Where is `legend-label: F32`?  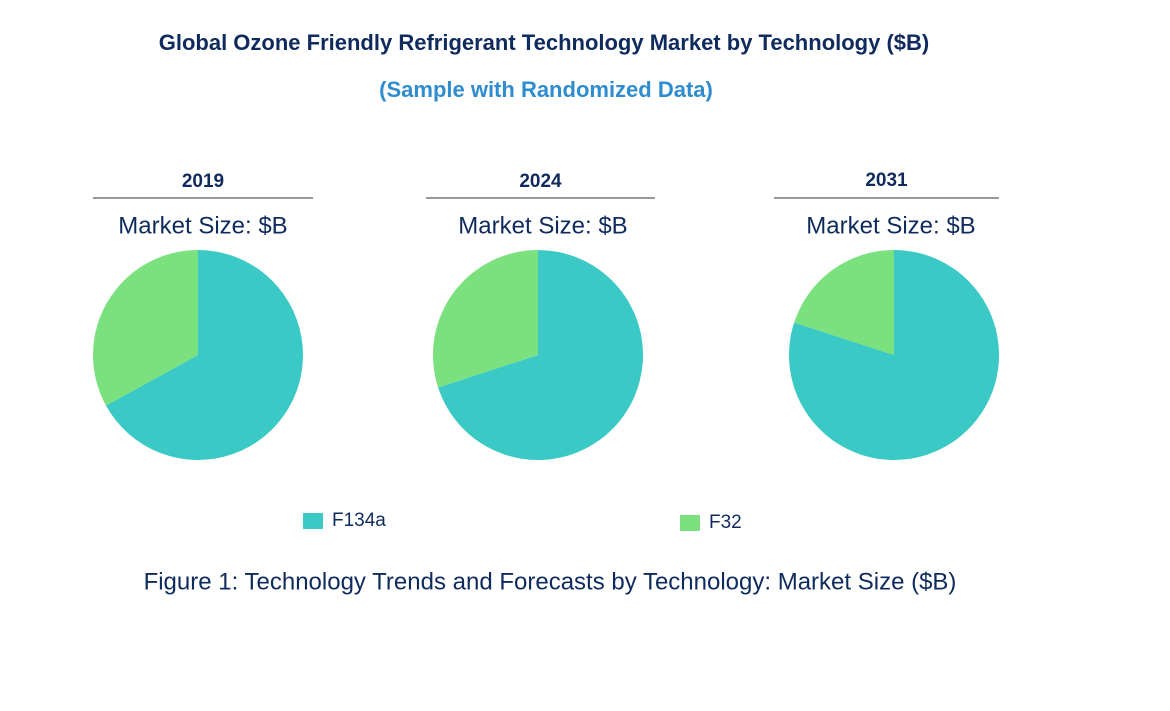 legend-label: F32 is located at coordinates (725, 522).